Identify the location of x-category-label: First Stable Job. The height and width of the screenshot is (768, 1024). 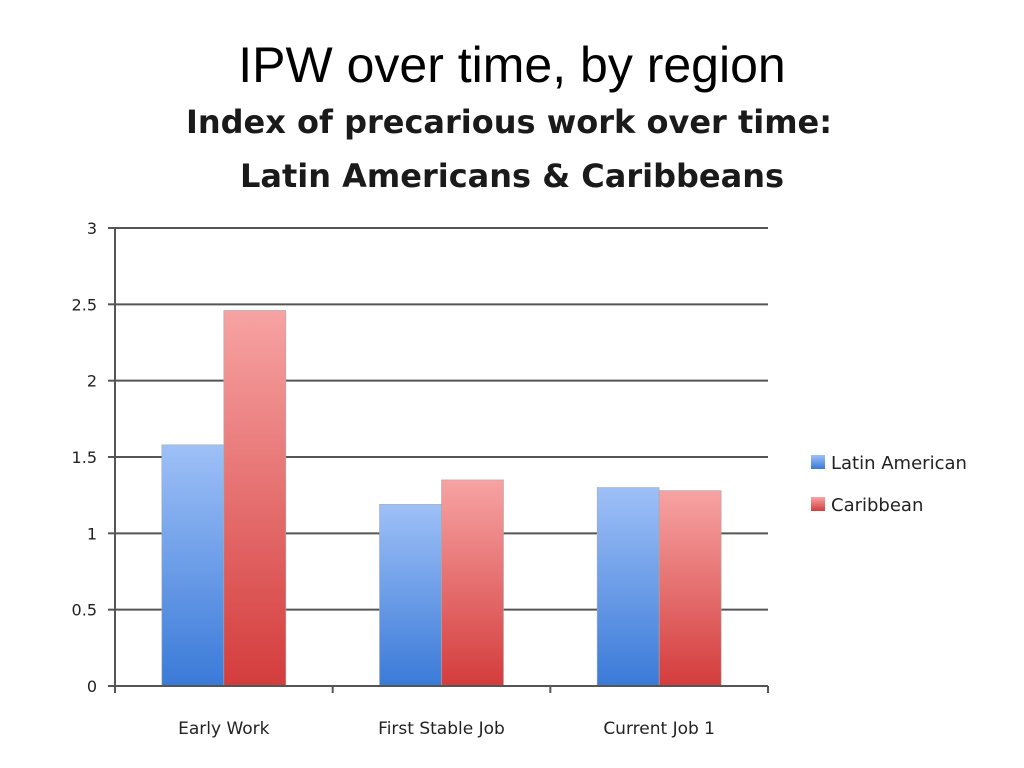
(441, 729).